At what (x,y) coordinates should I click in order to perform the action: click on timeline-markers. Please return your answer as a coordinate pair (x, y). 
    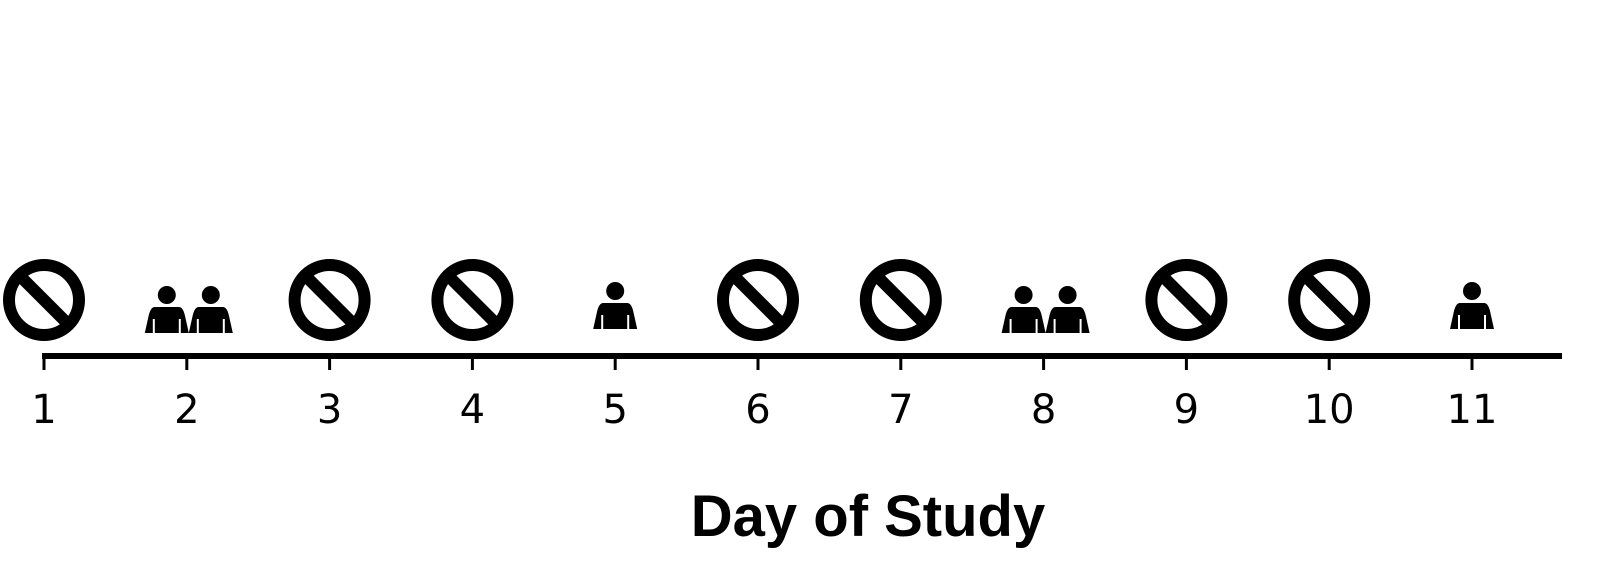
    Looking at the image, I should click on (748, 300).